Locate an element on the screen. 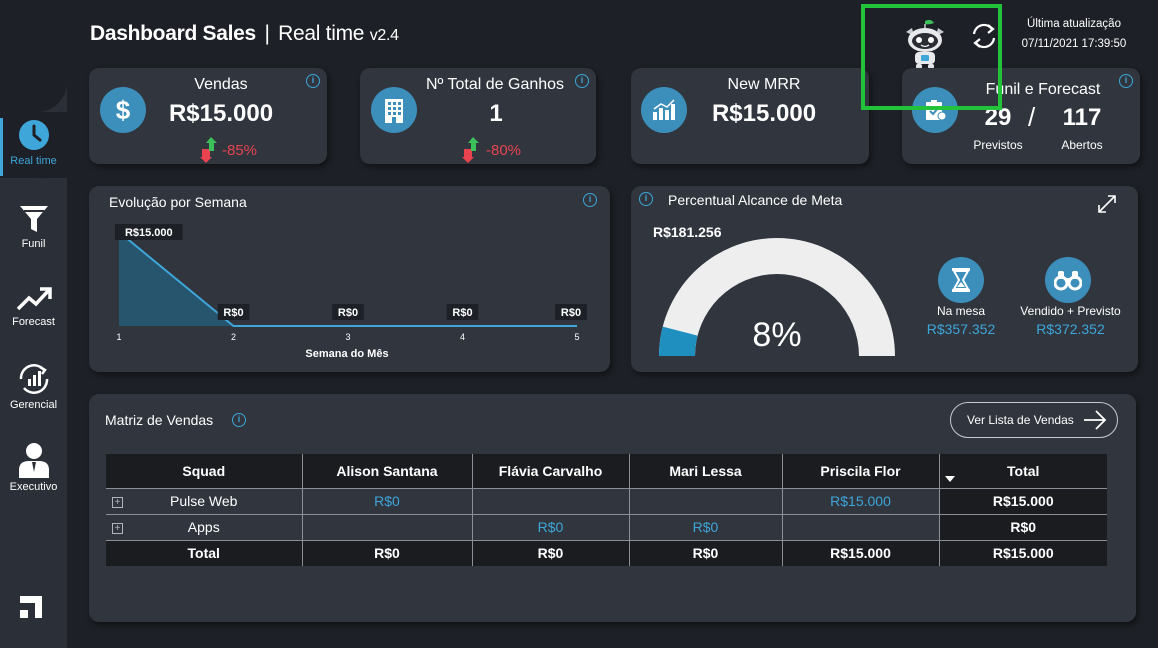  na-mesa-label: Na mesa is located at coordinates (961, 311).